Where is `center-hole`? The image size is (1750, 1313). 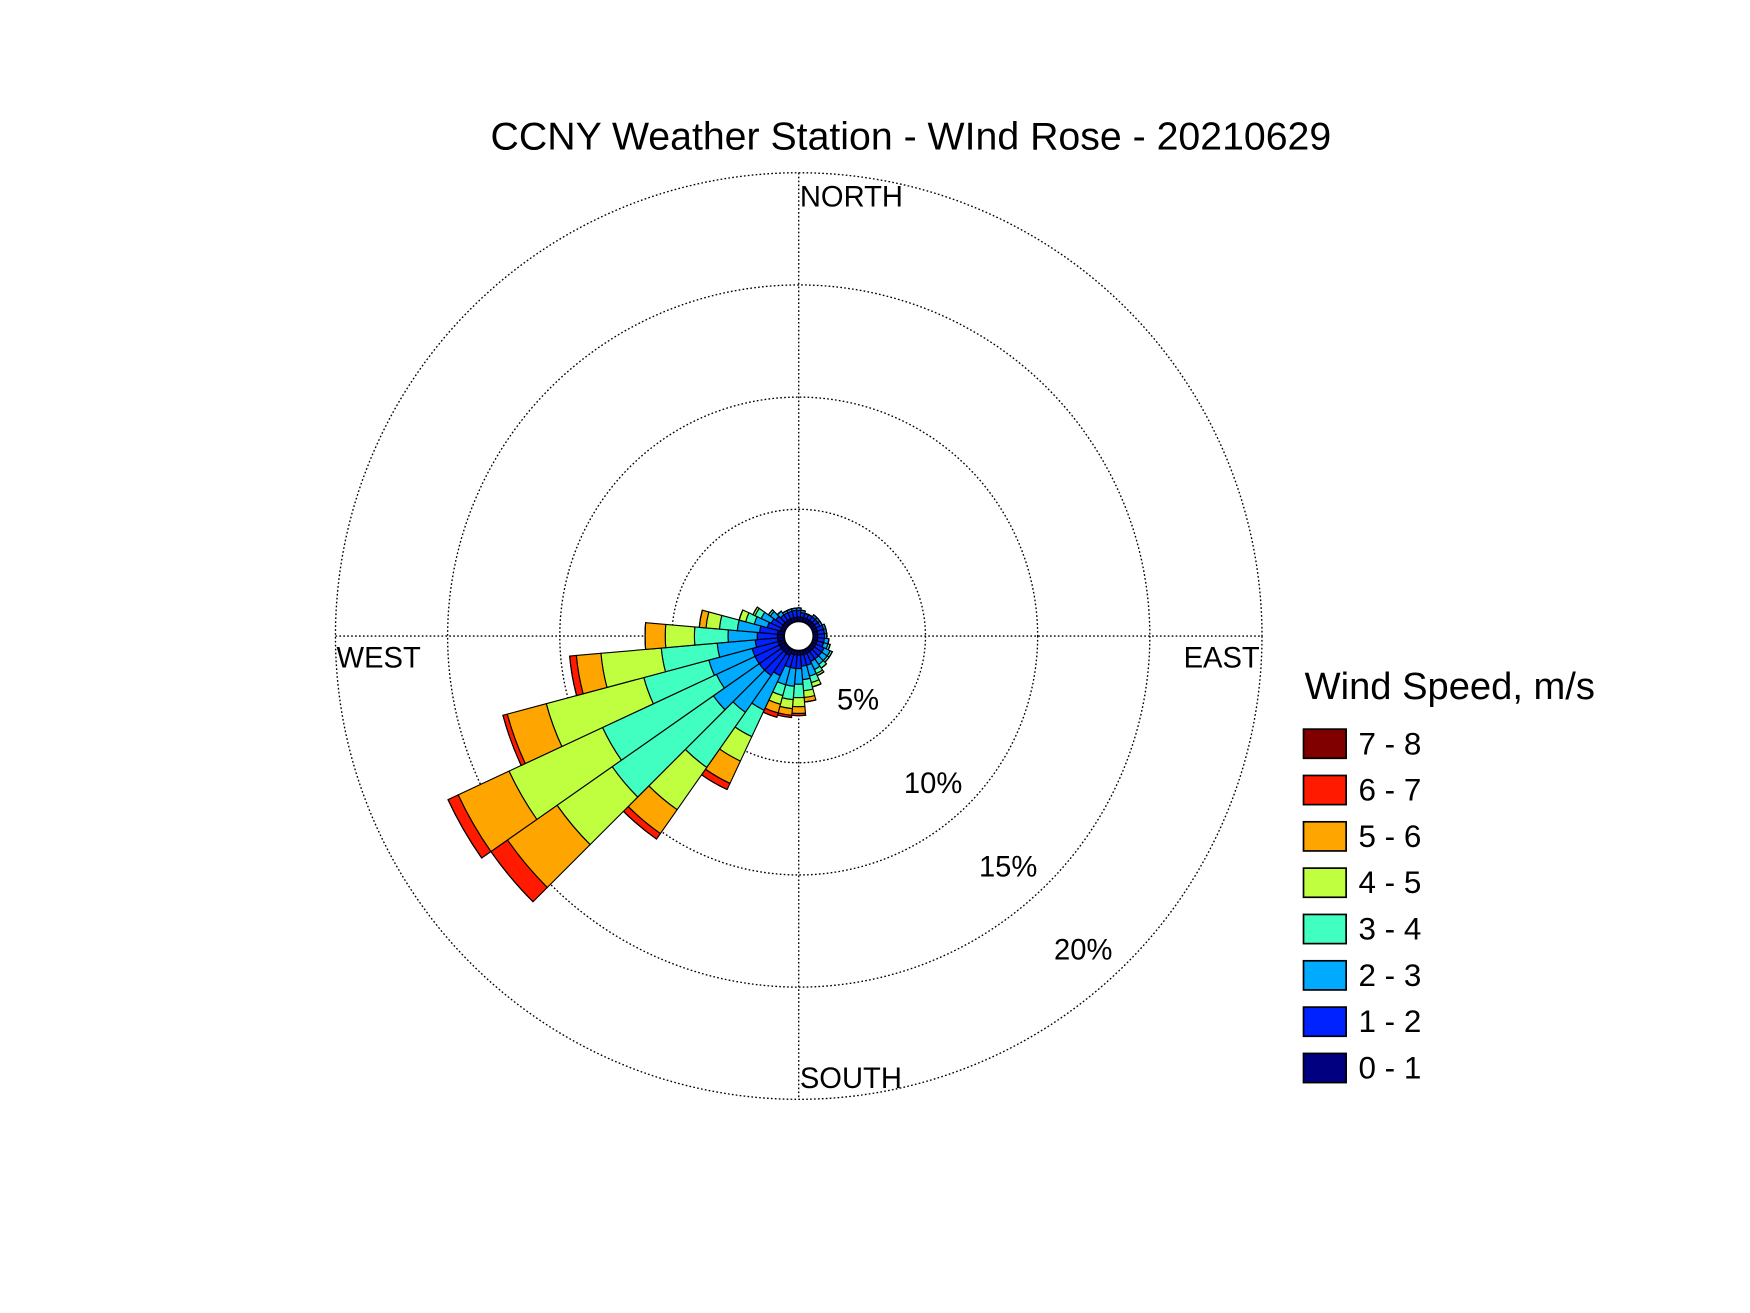
center-hole is located at coordinates (799, 636).